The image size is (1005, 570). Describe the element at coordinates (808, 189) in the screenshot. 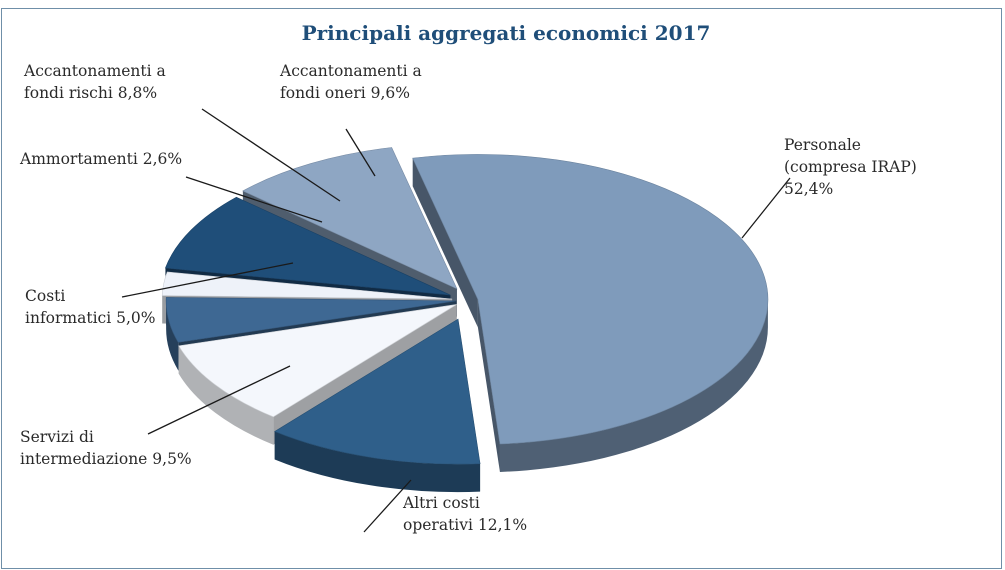

I see `slice-label-line: 52,4%` at that location.